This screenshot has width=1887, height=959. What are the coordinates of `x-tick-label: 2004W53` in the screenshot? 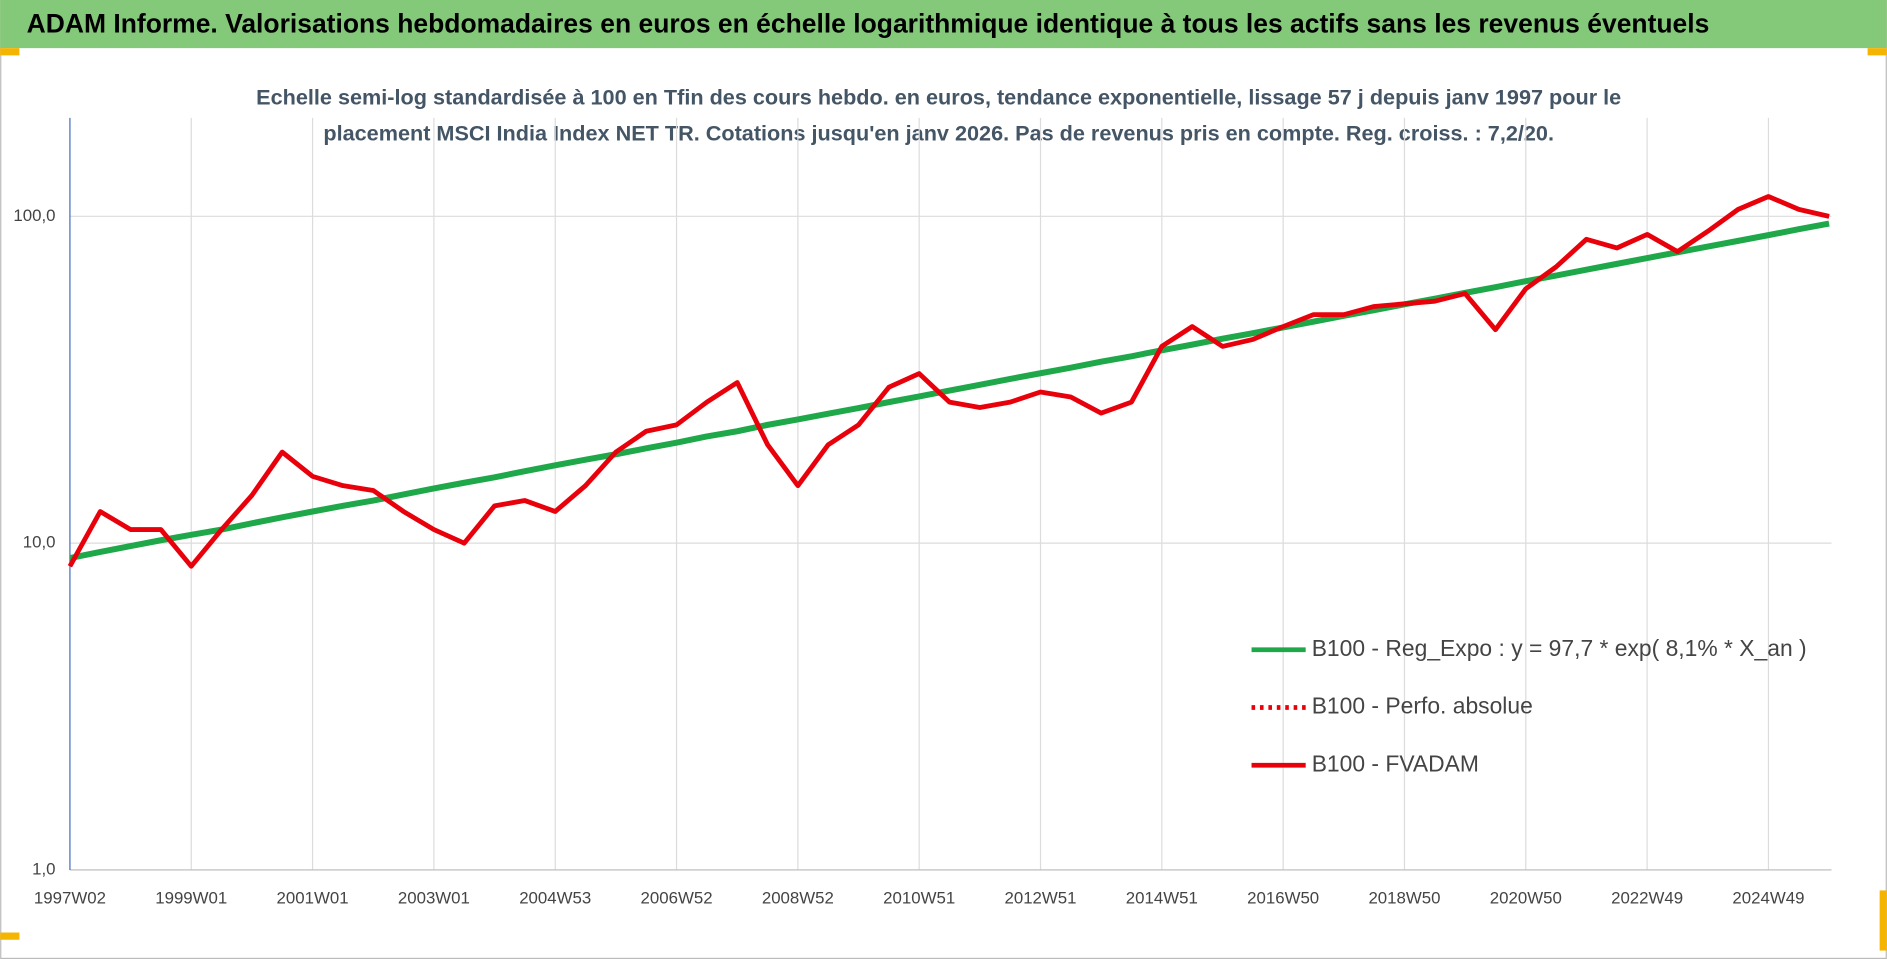 It's located at (555, 897).